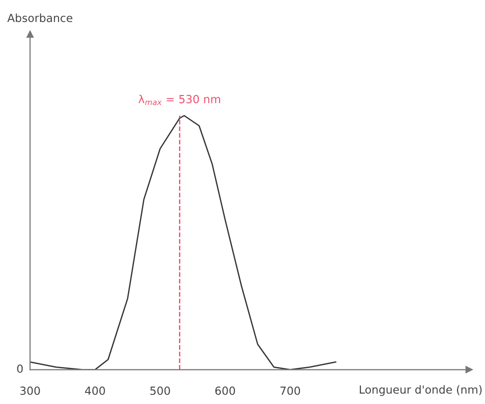 This screenshot has height=404, width=485. What do you see at coordinates (95, 390) in the screenshot?
I see `x-tick-label: 400` at bounding box center [95, 390].